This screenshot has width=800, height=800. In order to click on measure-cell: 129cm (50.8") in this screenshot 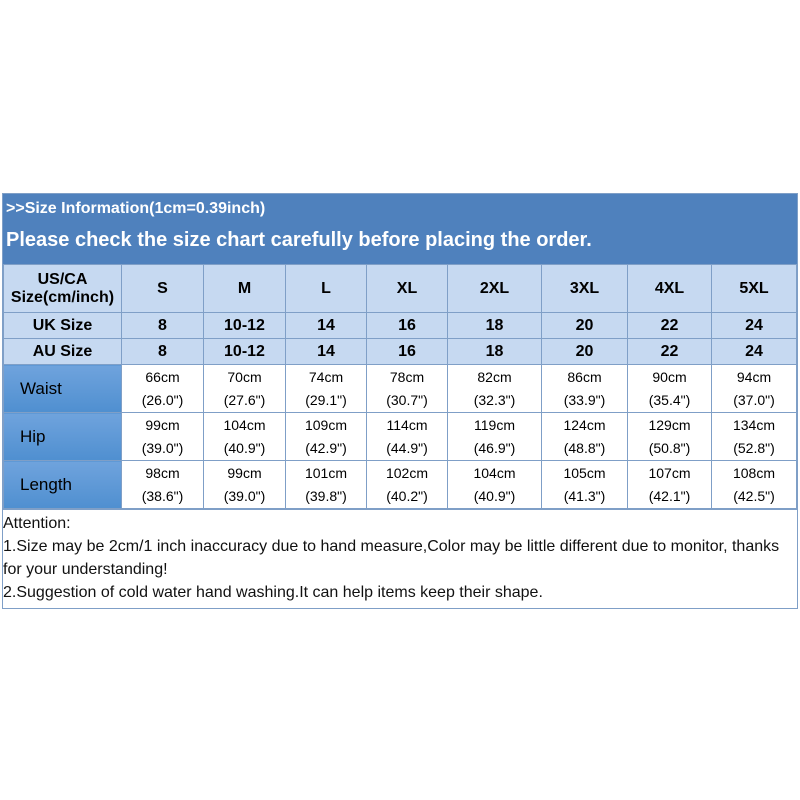, I will do `click(669, 436)`.